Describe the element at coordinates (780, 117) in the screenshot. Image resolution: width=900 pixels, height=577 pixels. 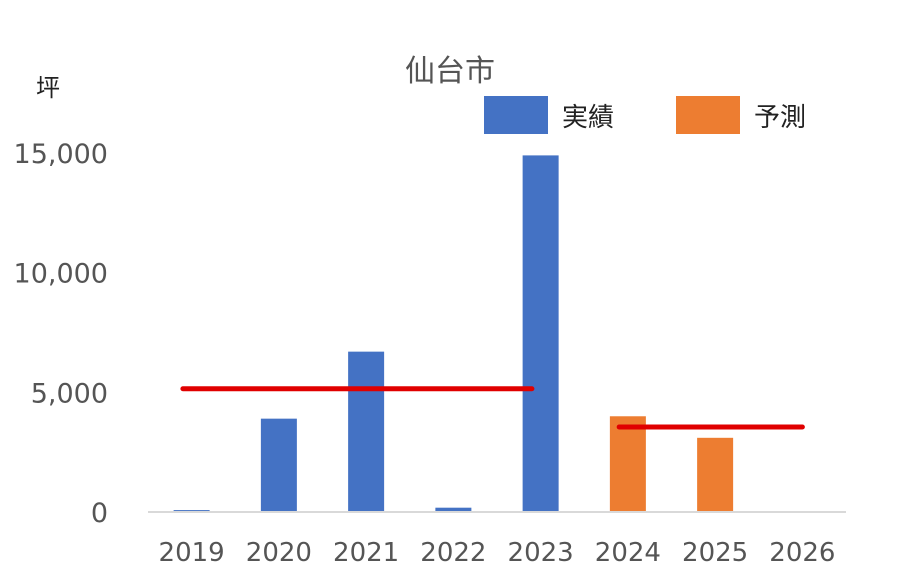
I see `legend-label-forecast: 予測` at that location.